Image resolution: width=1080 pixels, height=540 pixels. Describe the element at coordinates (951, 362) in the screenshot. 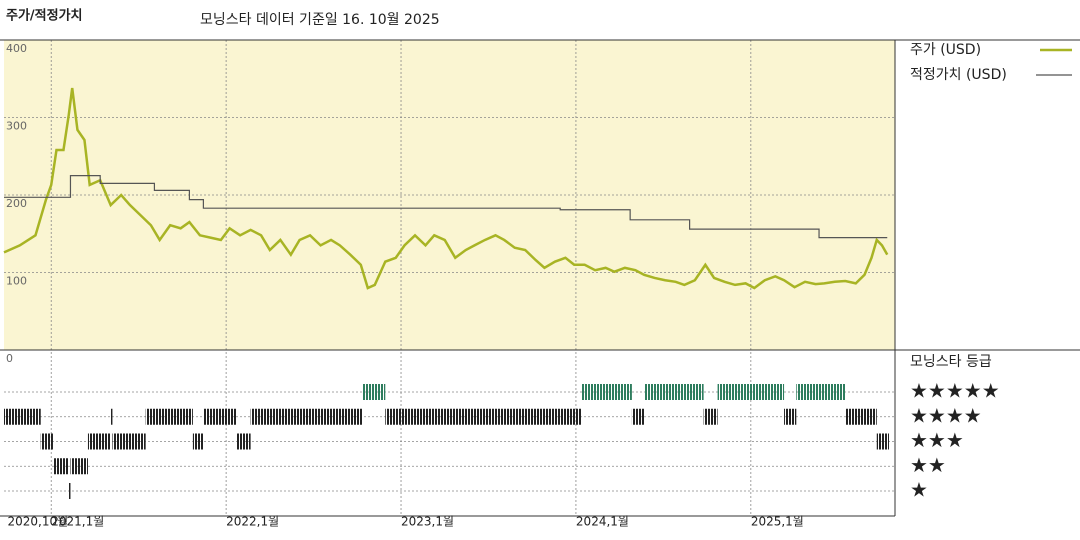

I see `rating-title: 모닝스타 등급` at that location.